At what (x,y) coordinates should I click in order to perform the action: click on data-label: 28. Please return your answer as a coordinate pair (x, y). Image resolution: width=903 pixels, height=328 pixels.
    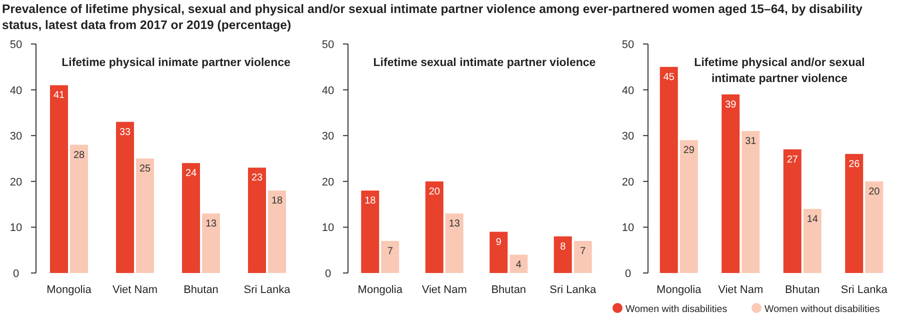
    Looking at the image, I should click on (79, 155).